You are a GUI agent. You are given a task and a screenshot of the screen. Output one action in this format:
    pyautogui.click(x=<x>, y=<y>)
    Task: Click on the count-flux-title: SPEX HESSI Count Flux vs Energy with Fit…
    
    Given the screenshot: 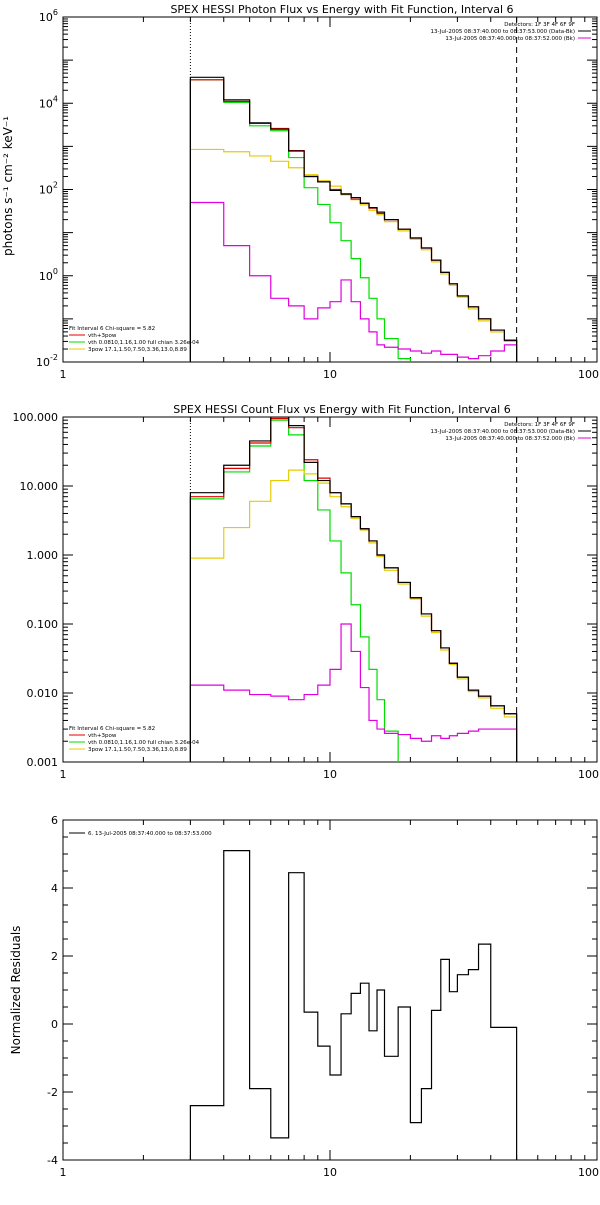 What is the action you would take?
    pyautogui.click(x=341, y=409)
    